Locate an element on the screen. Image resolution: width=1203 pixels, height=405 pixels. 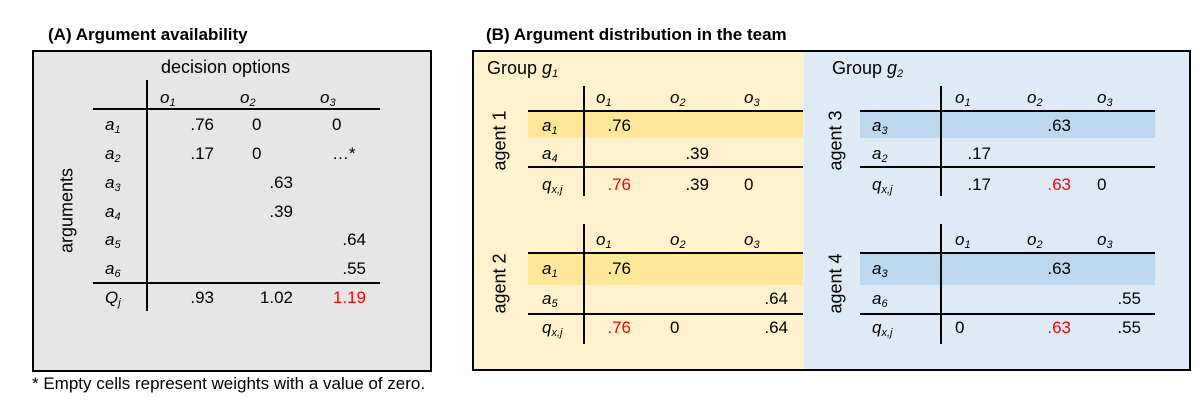
panel-b-title: (B) Argument distribution in the team is located at coordinates (636, 34).